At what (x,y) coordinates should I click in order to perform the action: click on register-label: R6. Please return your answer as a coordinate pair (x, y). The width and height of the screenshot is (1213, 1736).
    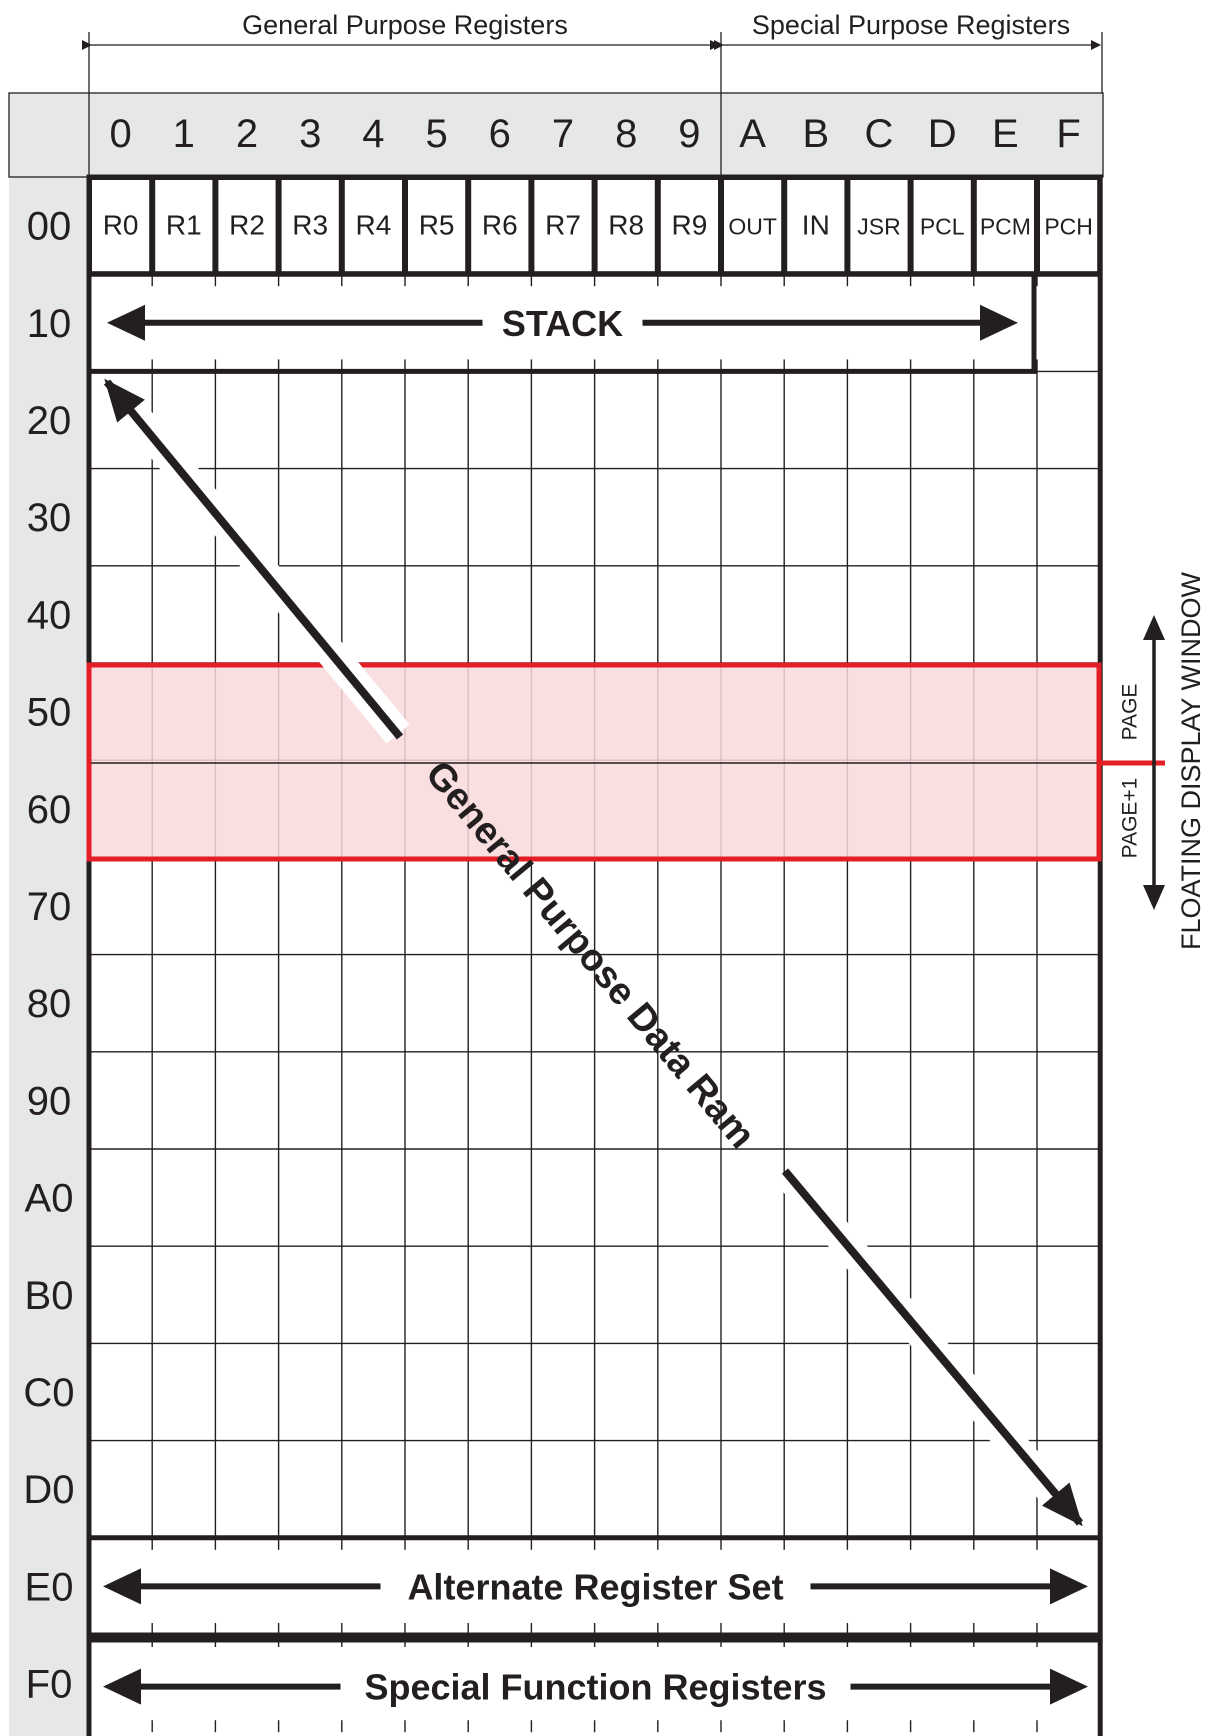
    Looking at the image, I should click on (500, 225).